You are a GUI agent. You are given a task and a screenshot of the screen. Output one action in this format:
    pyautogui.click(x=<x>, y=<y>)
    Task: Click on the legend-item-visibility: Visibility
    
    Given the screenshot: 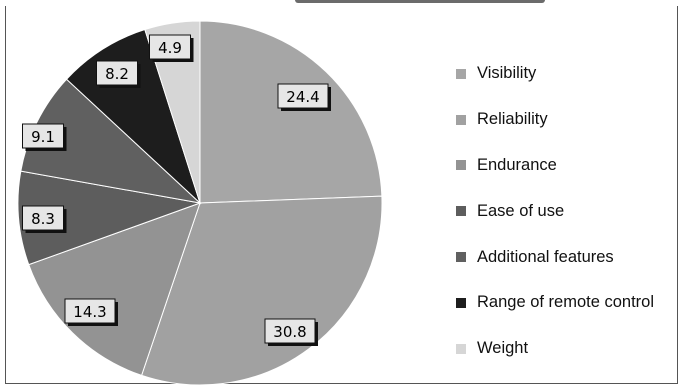 What is the action you would take?
    pyautogui.click(x=571, y=74)
    